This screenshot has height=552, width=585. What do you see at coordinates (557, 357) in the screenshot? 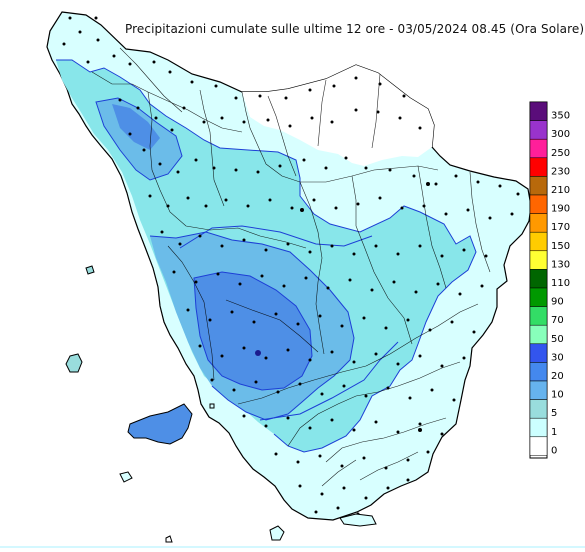
I see `legend-label-30: 30` at bounding box center [557, 357].